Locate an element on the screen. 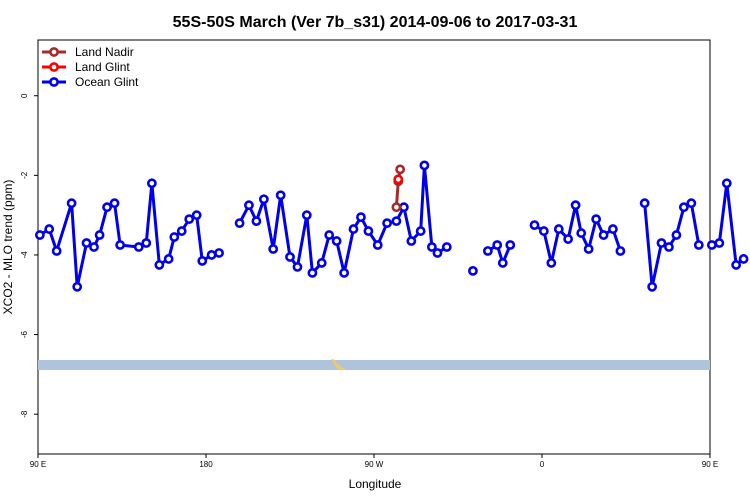  legend-item: Ocean Glint is located at coordinates (90, 82).